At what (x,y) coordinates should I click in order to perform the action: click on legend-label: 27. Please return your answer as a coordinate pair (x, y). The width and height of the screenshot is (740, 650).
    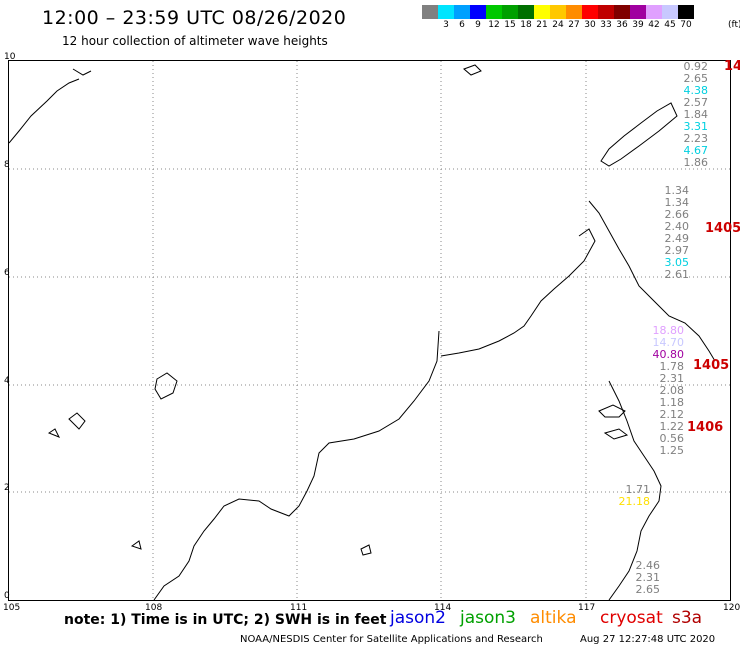
    Looking at the image, I should click on (574, 25).